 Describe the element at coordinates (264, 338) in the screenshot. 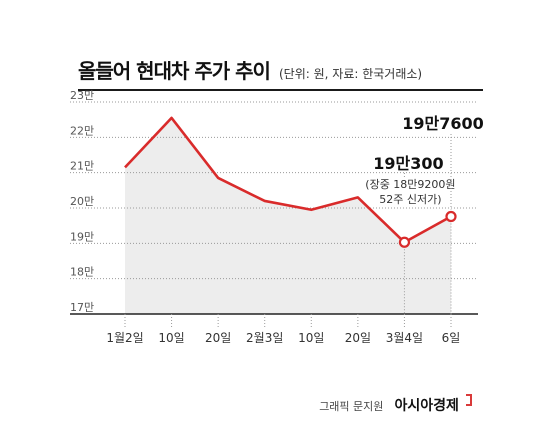

I see `x-tick-label: 2월3일` at that location.